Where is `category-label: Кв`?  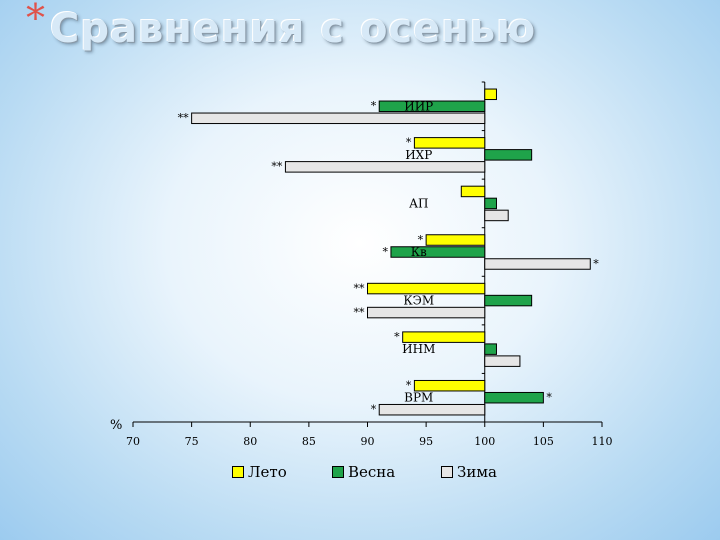 category-label: Кв is located at coordinates (419, 252).